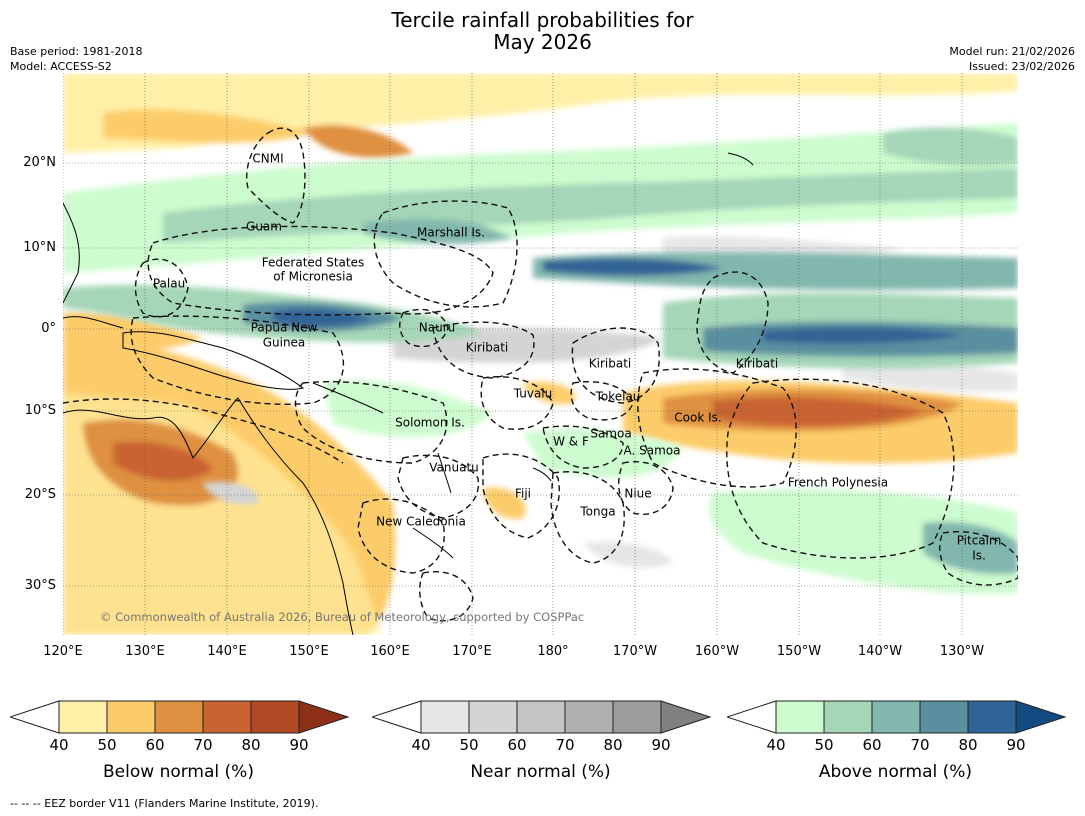 The width and height of the screenshot is (1085, 816). I want to click on above-southeast, so click(863, 541).